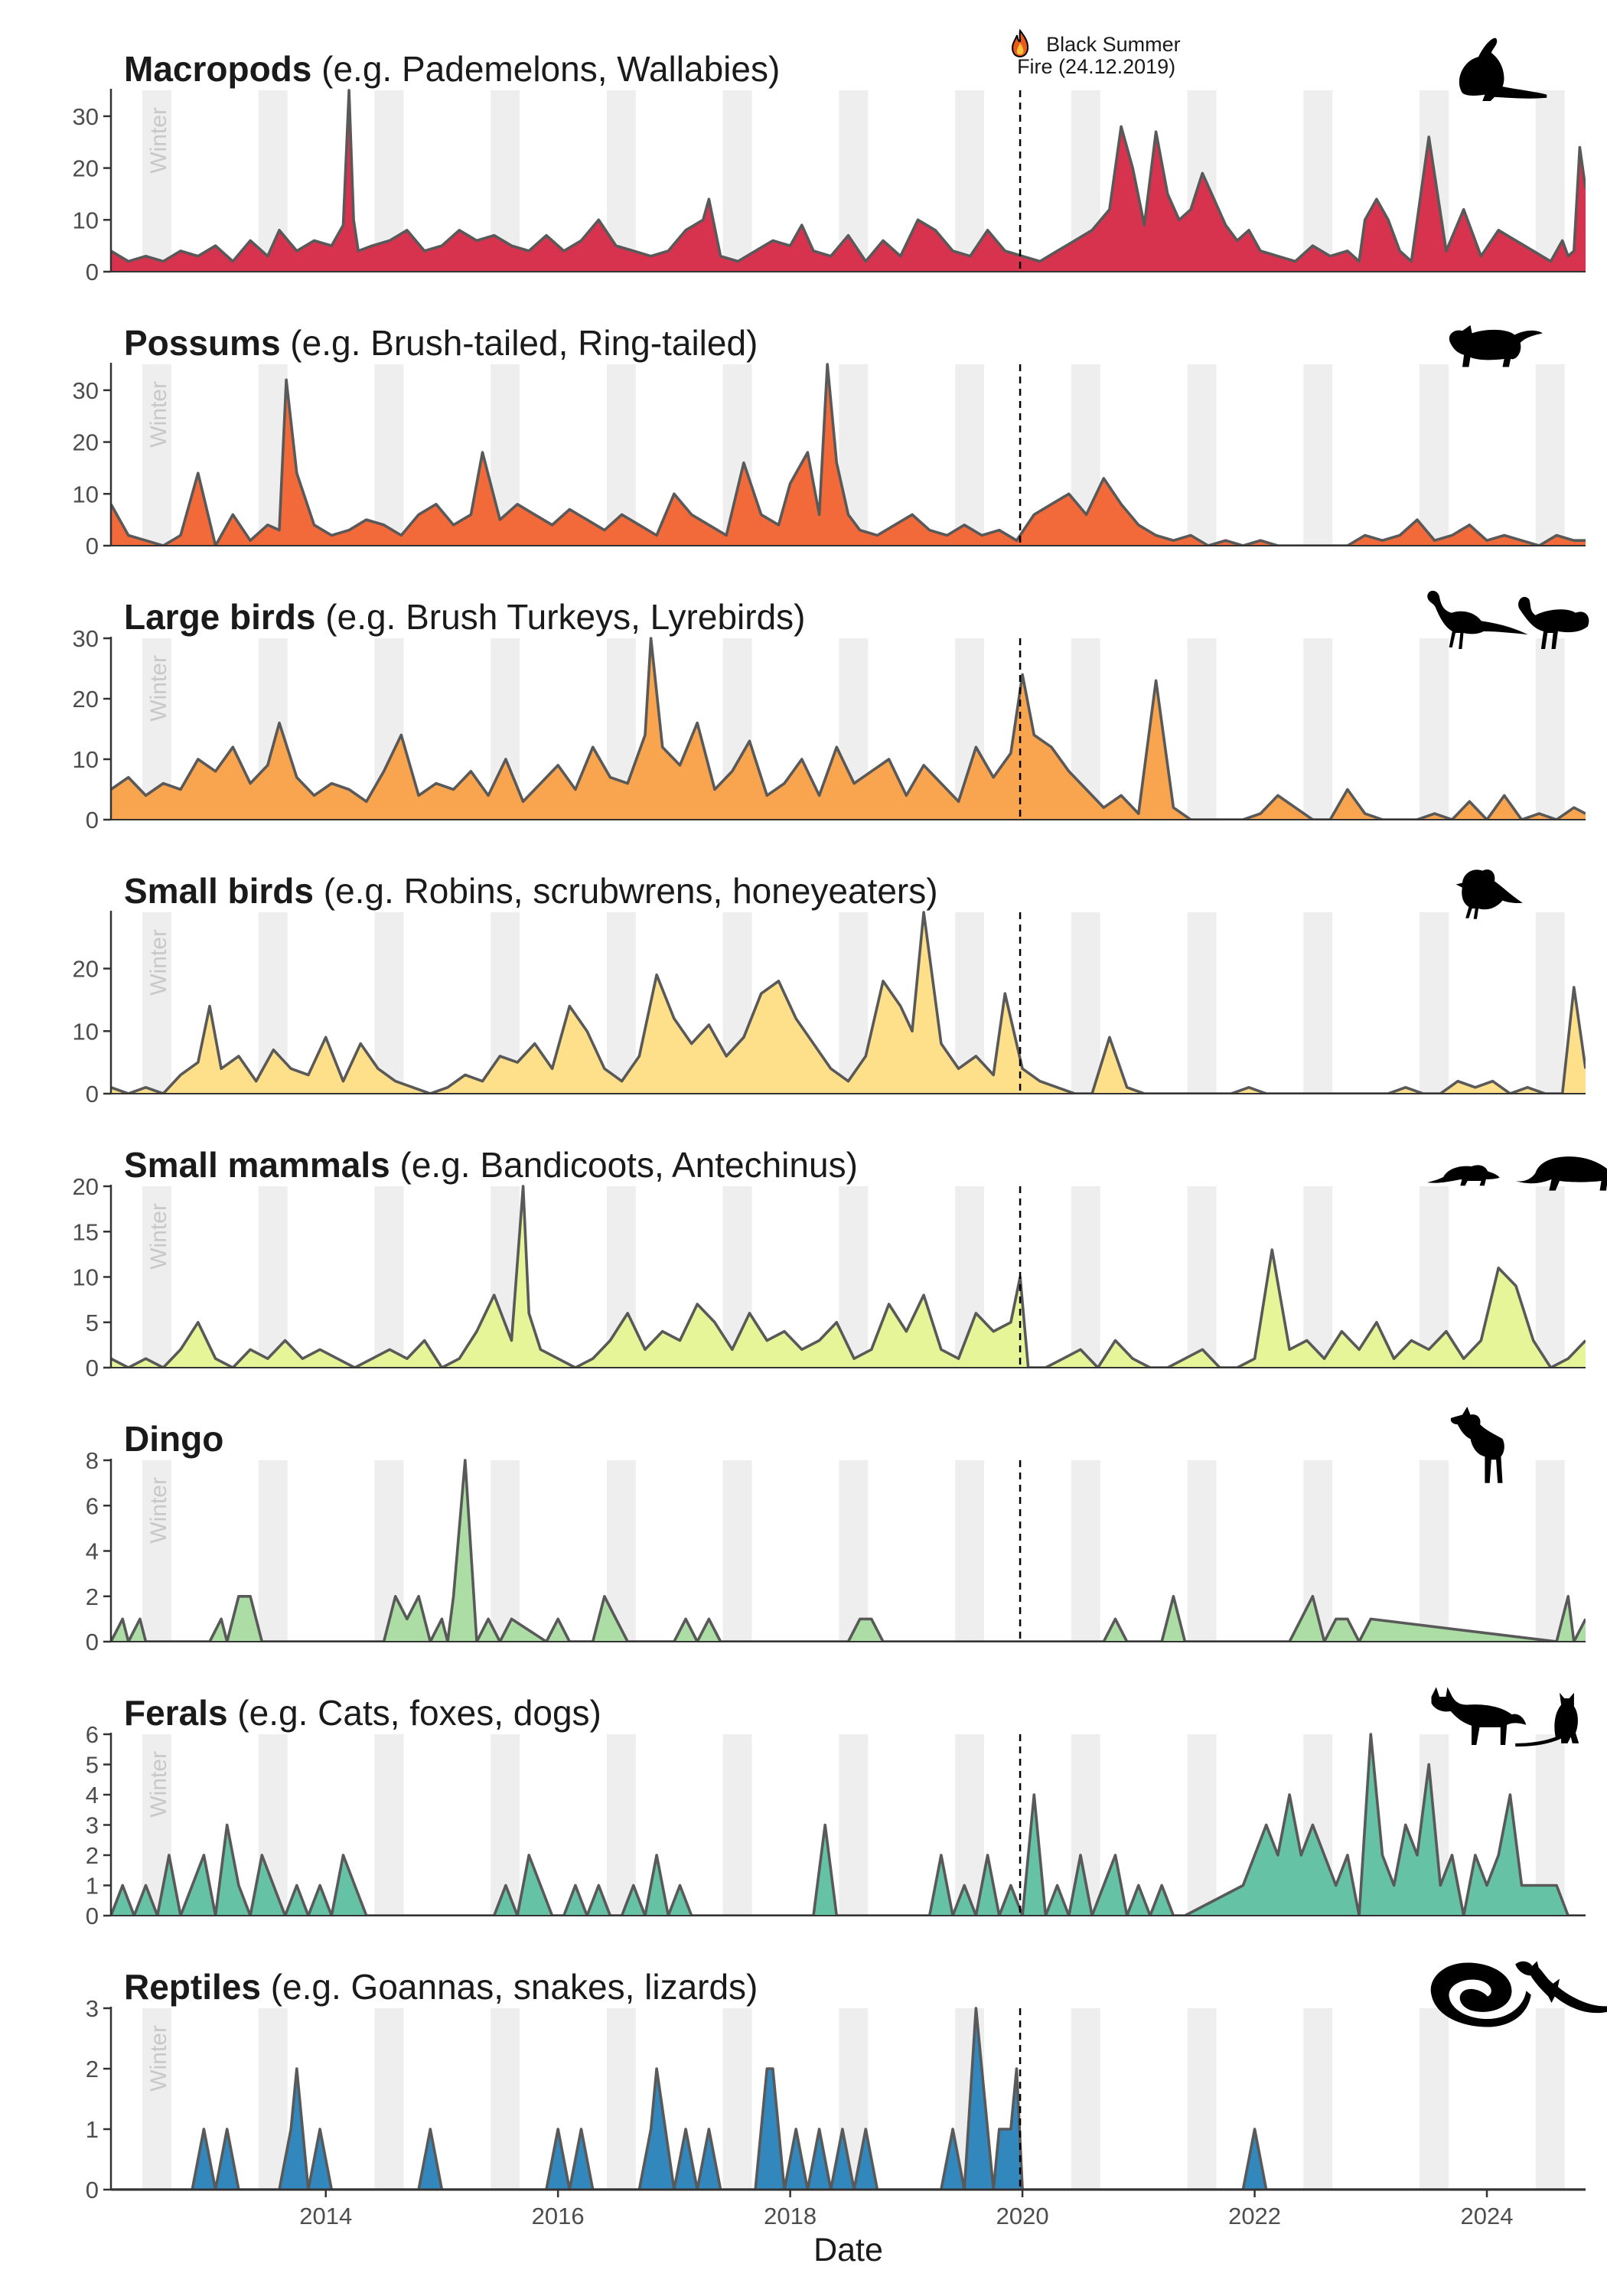 Image resolution: width=1607 pixels, height=2296 pixels. What do you see at coordinates (92, 1551) in the screenshot?
I see `y-tick-label: 4` at bounding box center [92, 1551].